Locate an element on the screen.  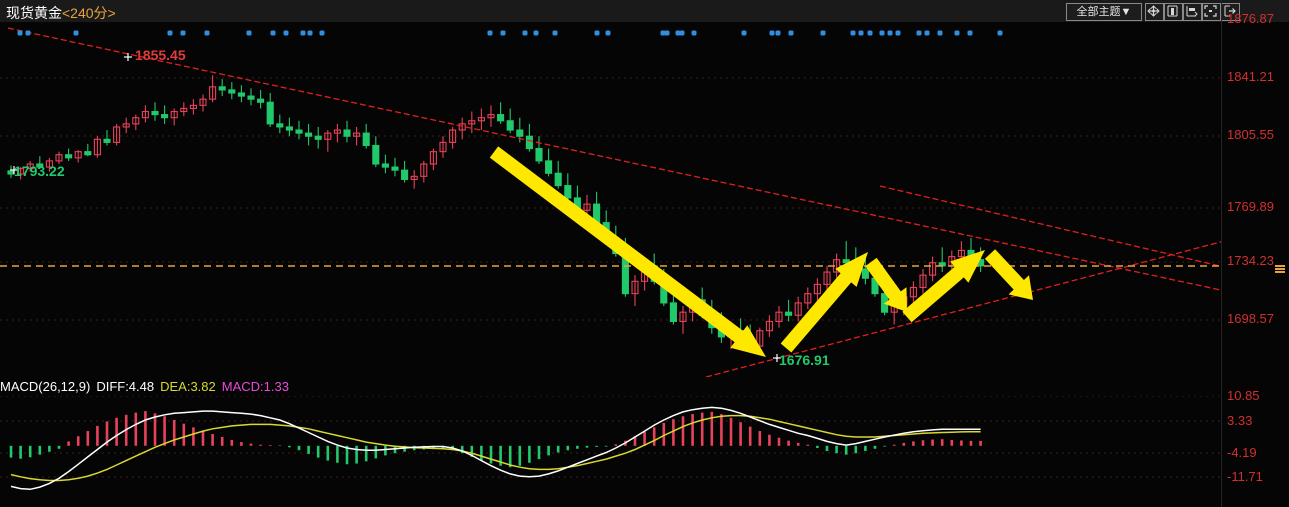
macd-dea-value: DEA:3.82 is located at coordinates (188, 386).